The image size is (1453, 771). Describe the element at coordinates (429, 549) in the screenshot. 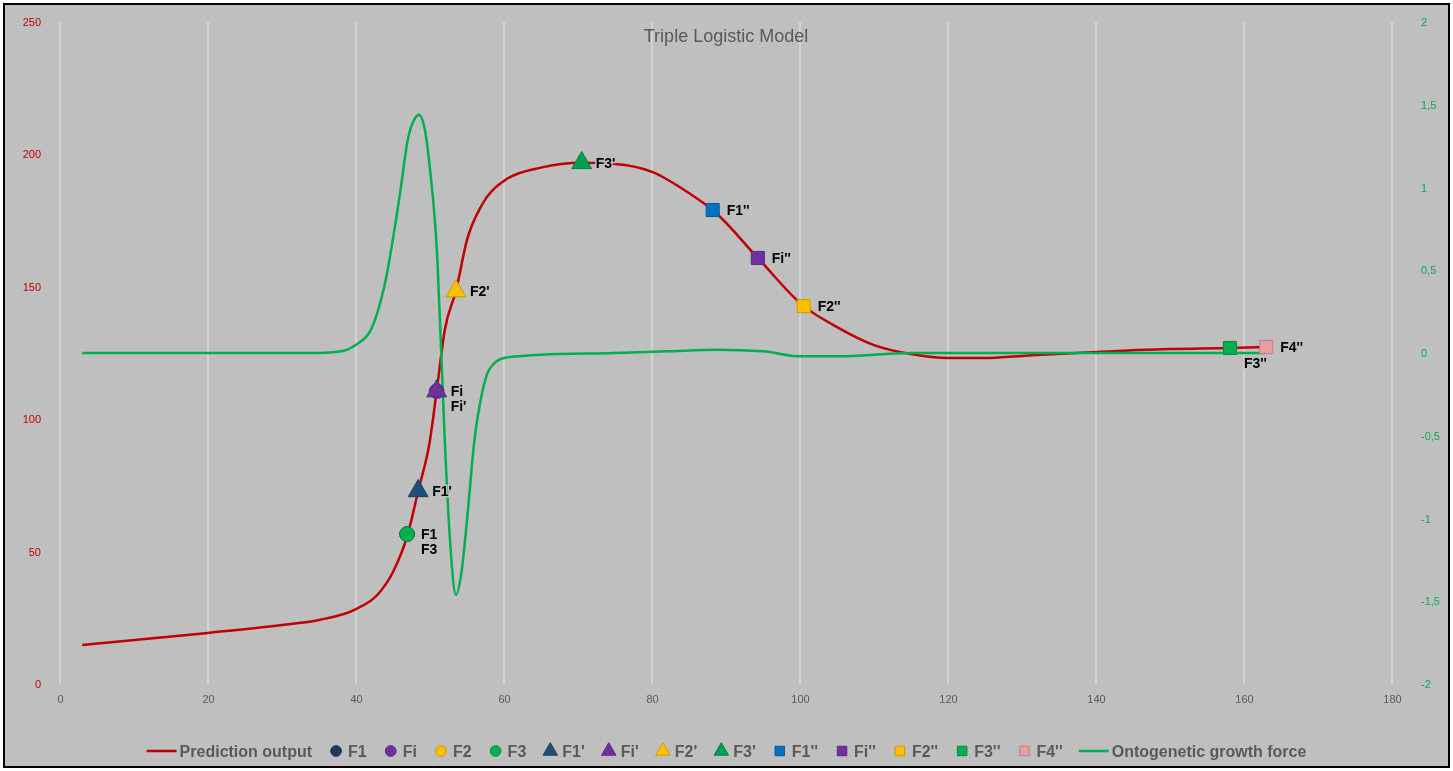

I see `text: F3` at that location.